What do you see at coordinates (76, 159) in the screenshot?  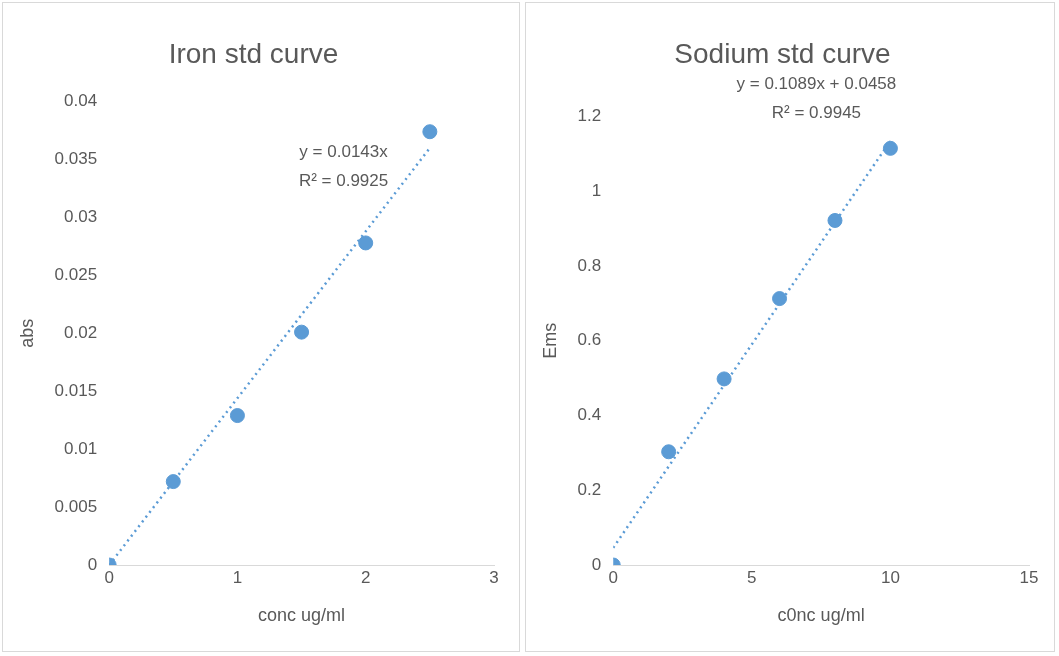 I see `y-tick-label: 0.035` at bounding box center [76, 159].